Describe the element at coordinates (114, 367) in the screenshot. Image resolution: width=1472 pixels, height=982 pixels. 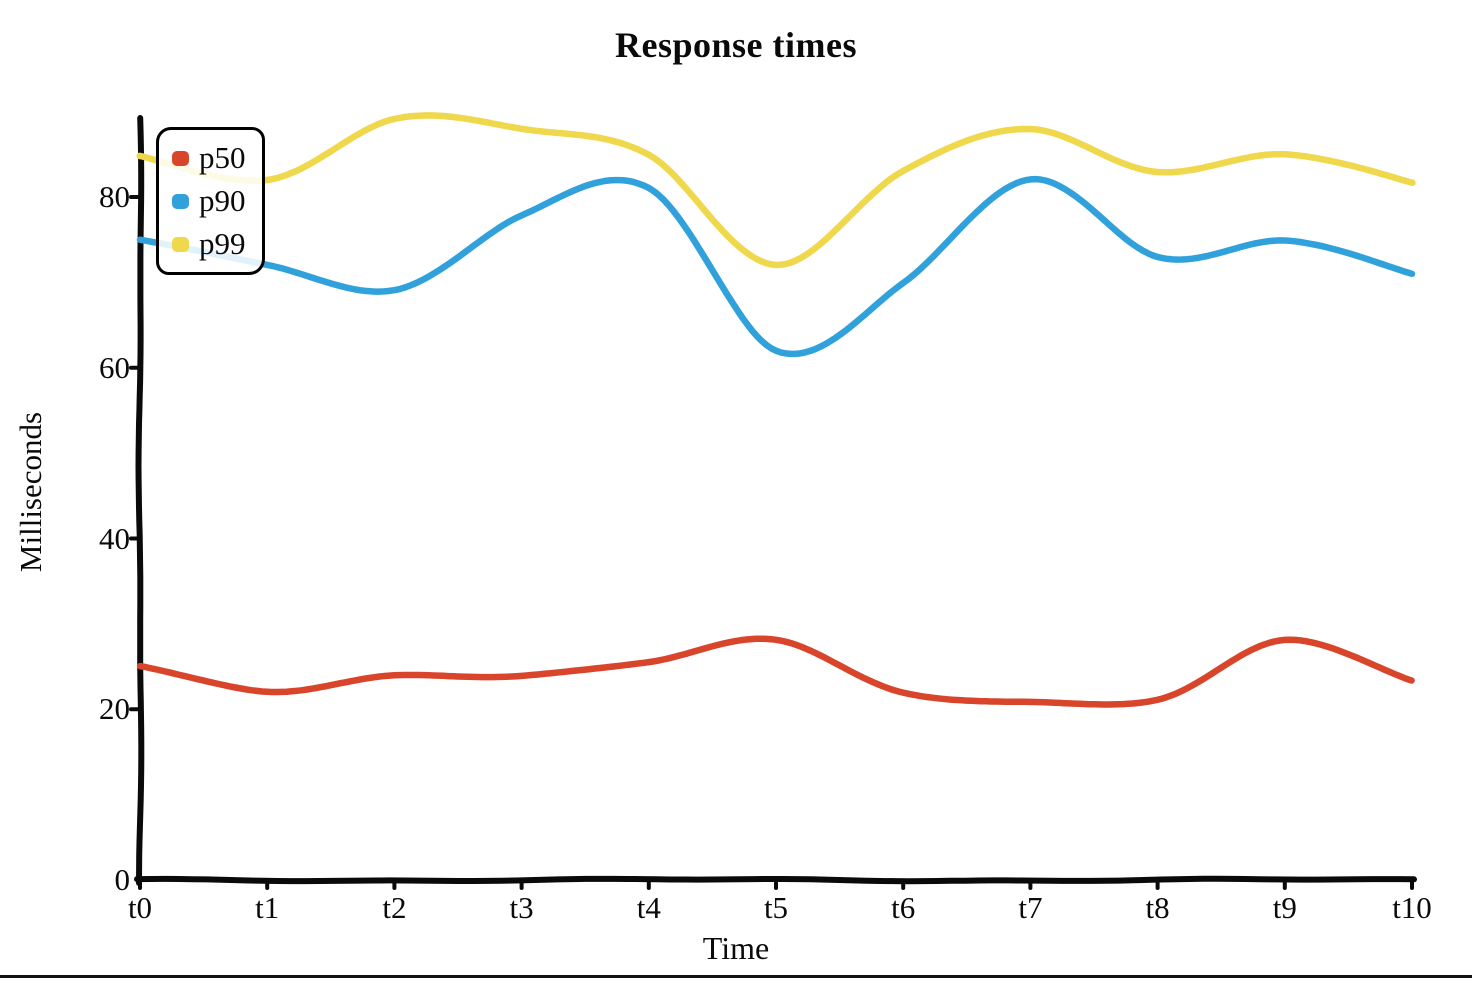
I see `y-tick-label-60: 60` at that location.